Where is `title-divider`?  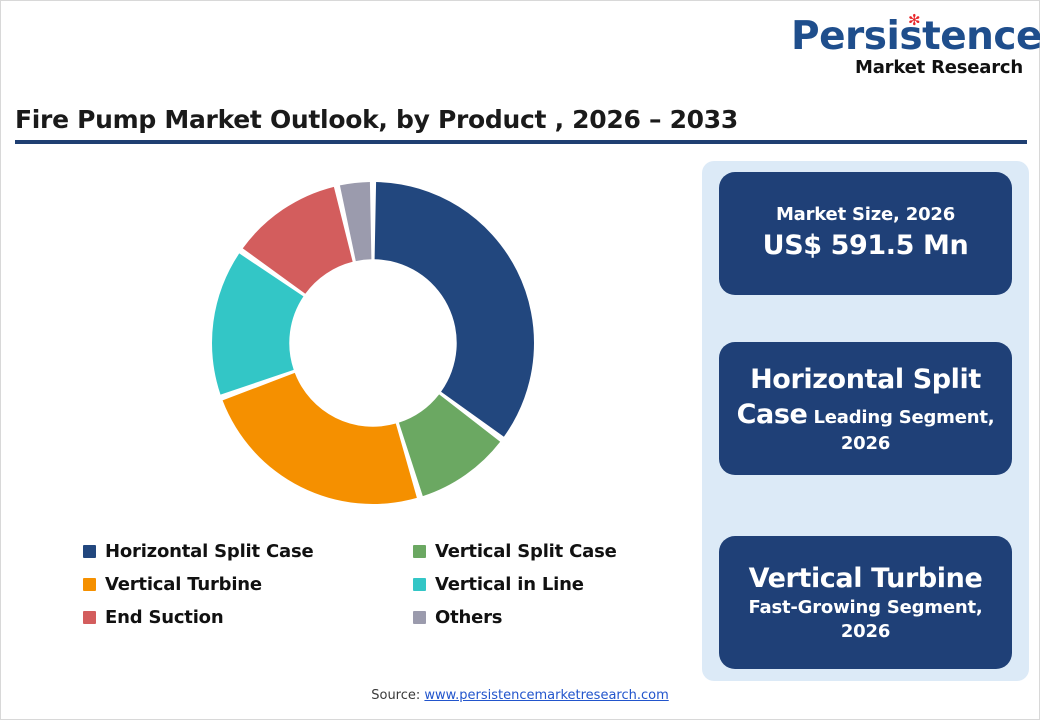 title-divider is located at coordinates (521, 142).